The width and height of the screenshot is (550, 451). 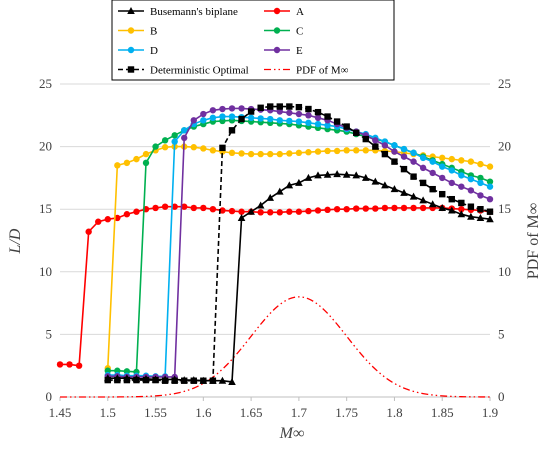 I want to click on x-tick-label: 1.55, so click(x=155, y=412).